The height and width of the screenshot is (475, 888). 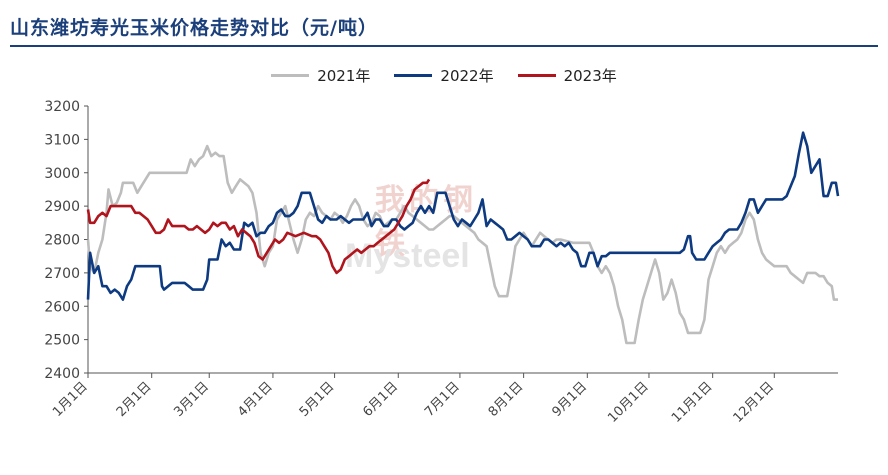 What do you see at coordinates (62, 341) in the screenshot?
I see `y-tick-label: 2500` at bounding box center [62, 341].